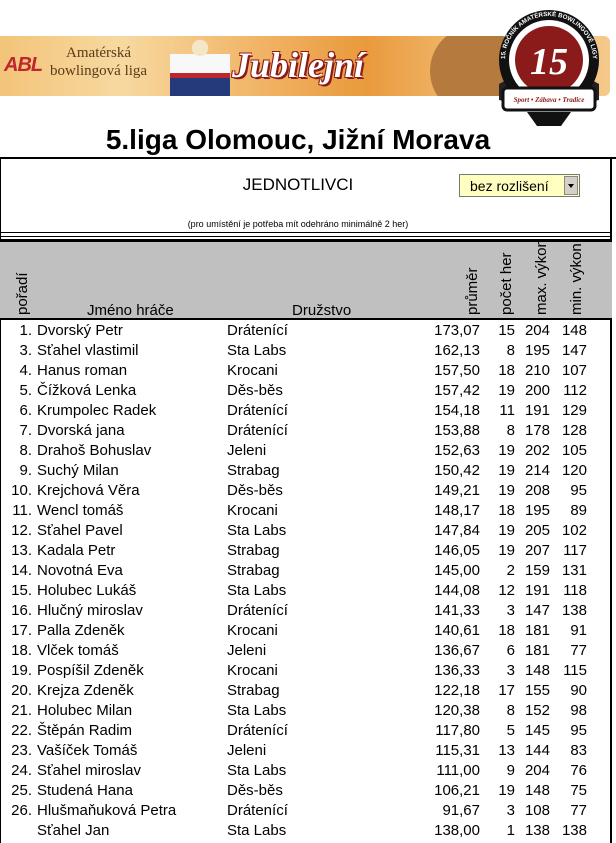 This screenshot has height=843, width=616. I want to click on name-cell: Wencl tomáš, so click(80, 510).